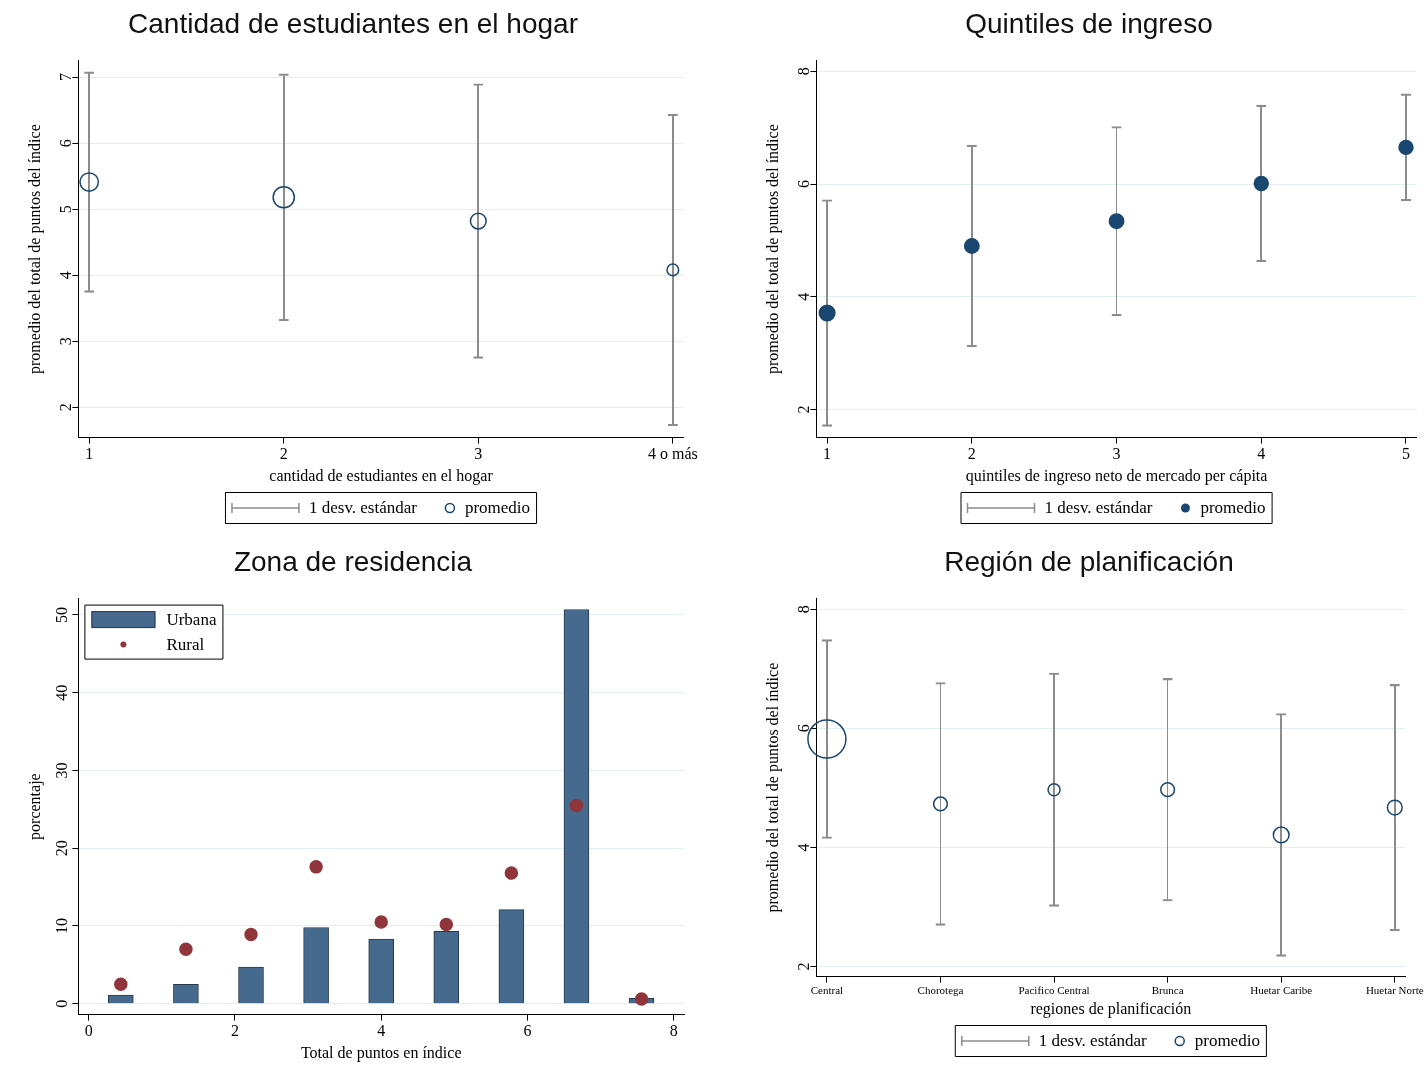 The width and height of the screenshot is (1426, 1073). I want to click on x-tick-label: Huetar Norte, so click(1394, 990).